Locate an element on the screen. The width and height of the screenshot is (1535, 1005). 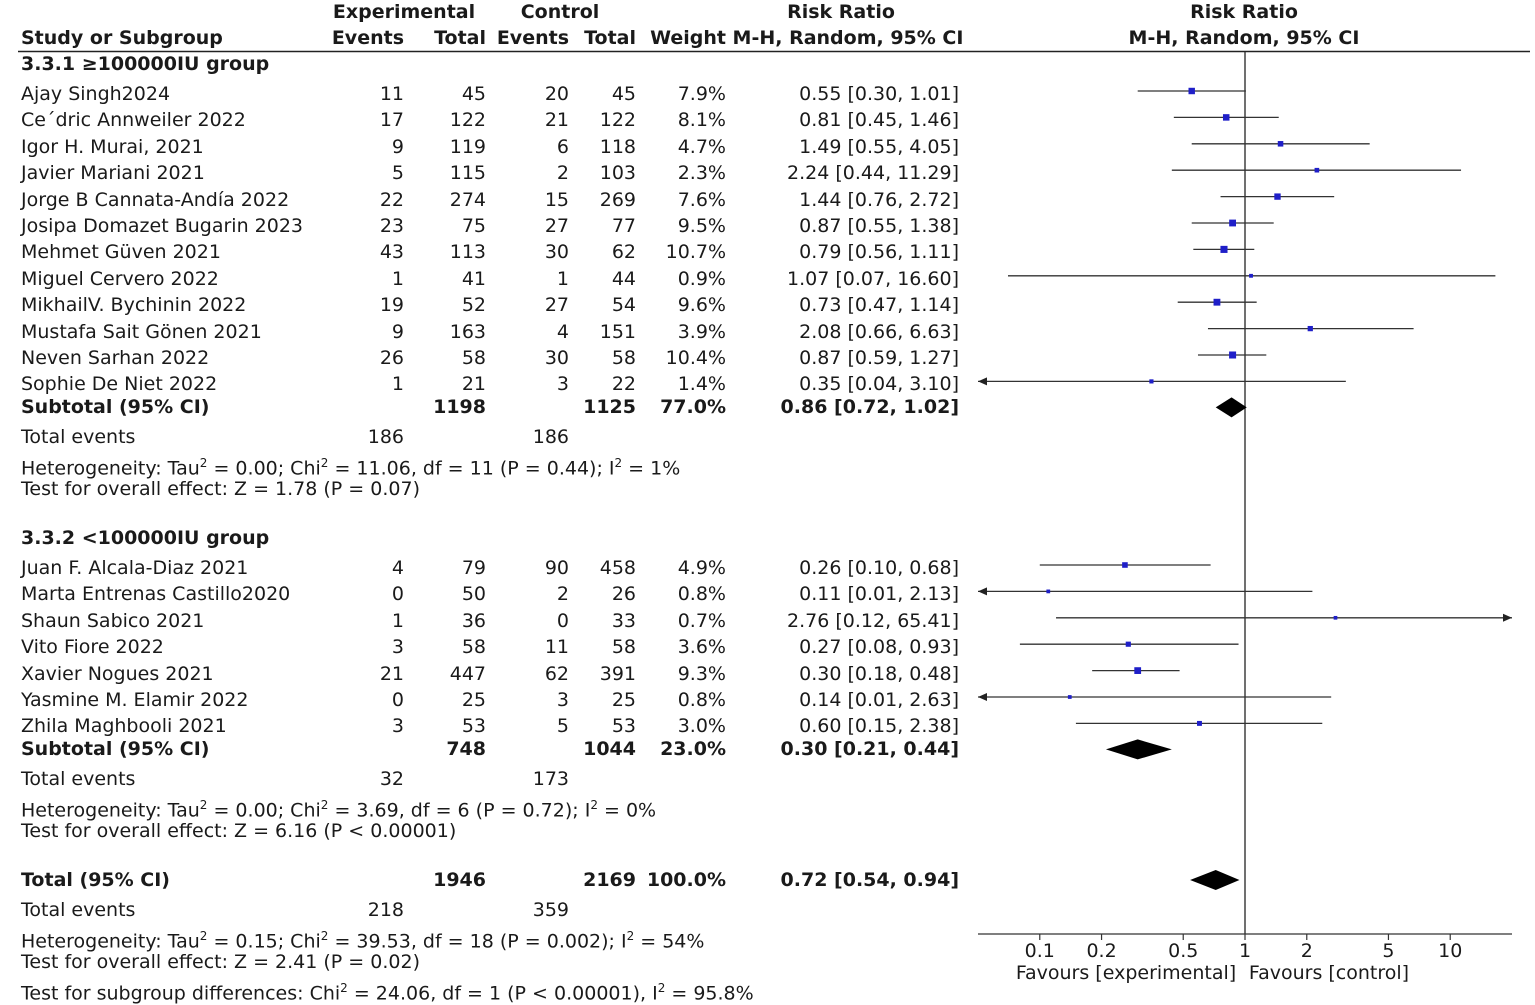
exp-total: 52 is located at coordinates (473, 305).